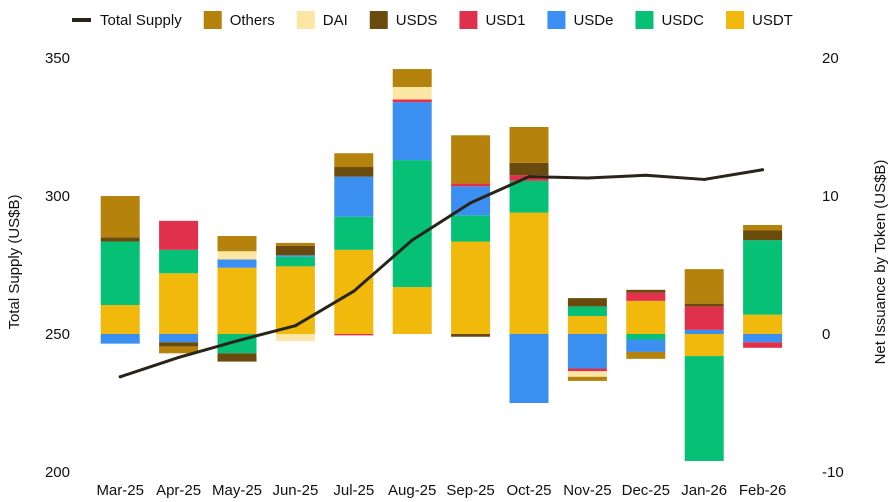 Image resolution: width=895 pixels, height=502 pixels. What do you see at coordinates (322, 20) in the screenshot?
I see `legend-item-dai: DAI` at bounding box center [322, 20].